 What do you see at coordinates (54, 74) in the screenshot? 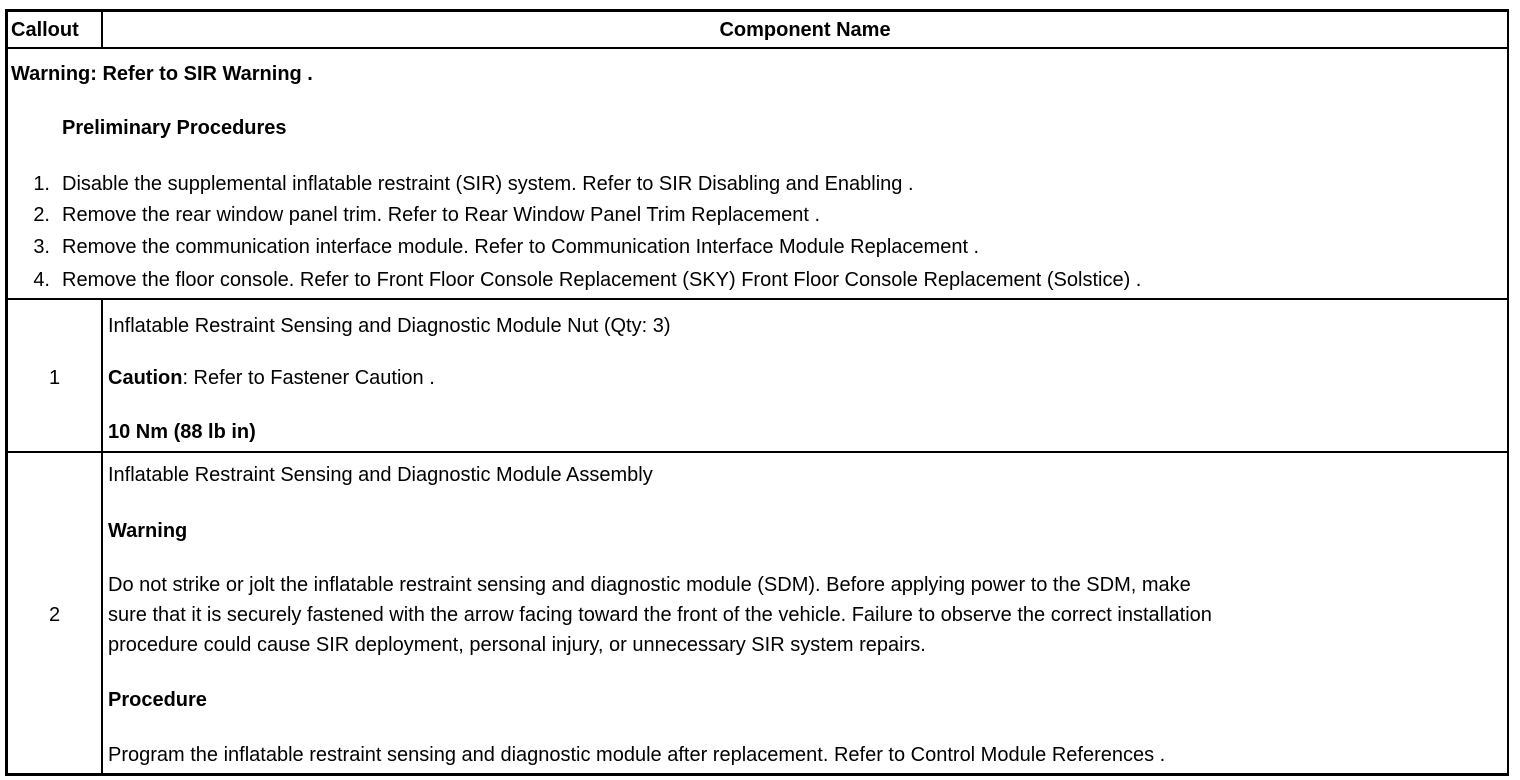
I see `warning-label: Warning:` at bounding box center [54, 74].